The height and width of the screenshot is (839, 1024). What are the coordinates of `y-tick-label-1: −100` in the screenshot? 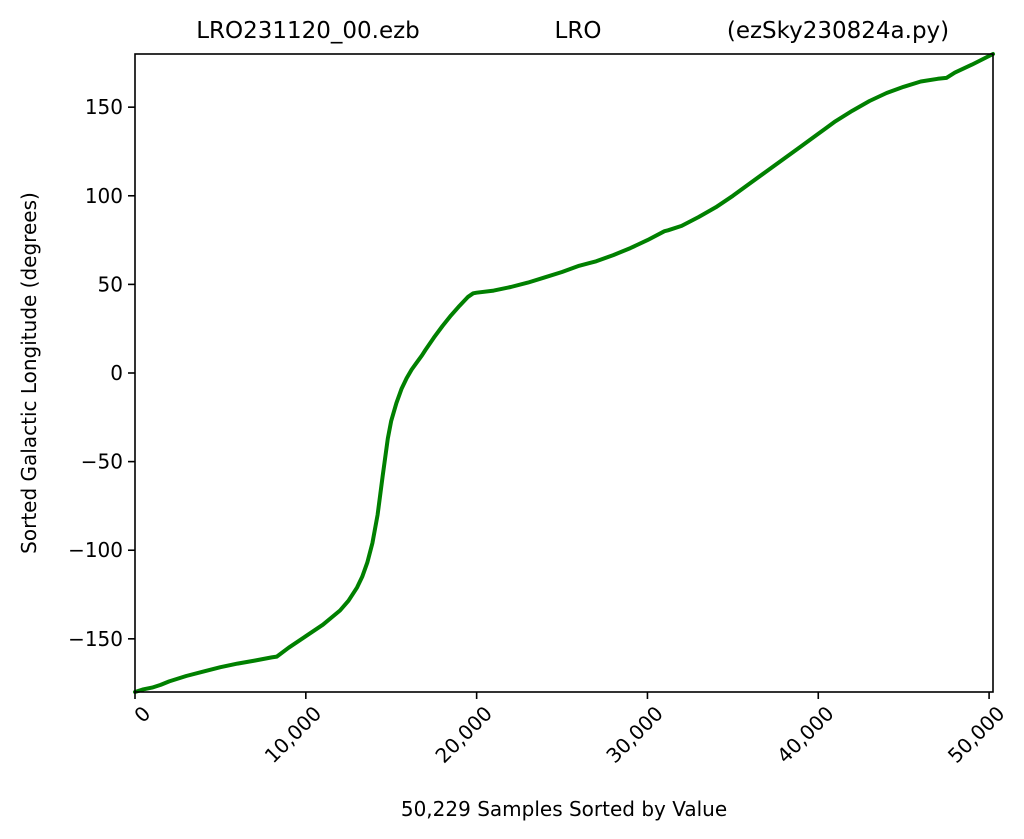 It's located at (95, 550).